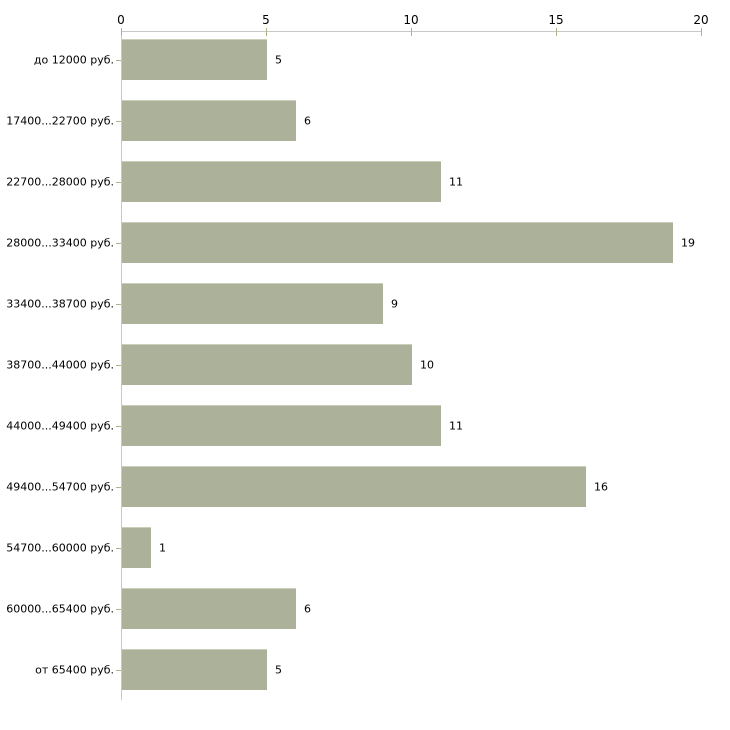  I want to click on x-axis-tick-label: 0, so click(121, 20).